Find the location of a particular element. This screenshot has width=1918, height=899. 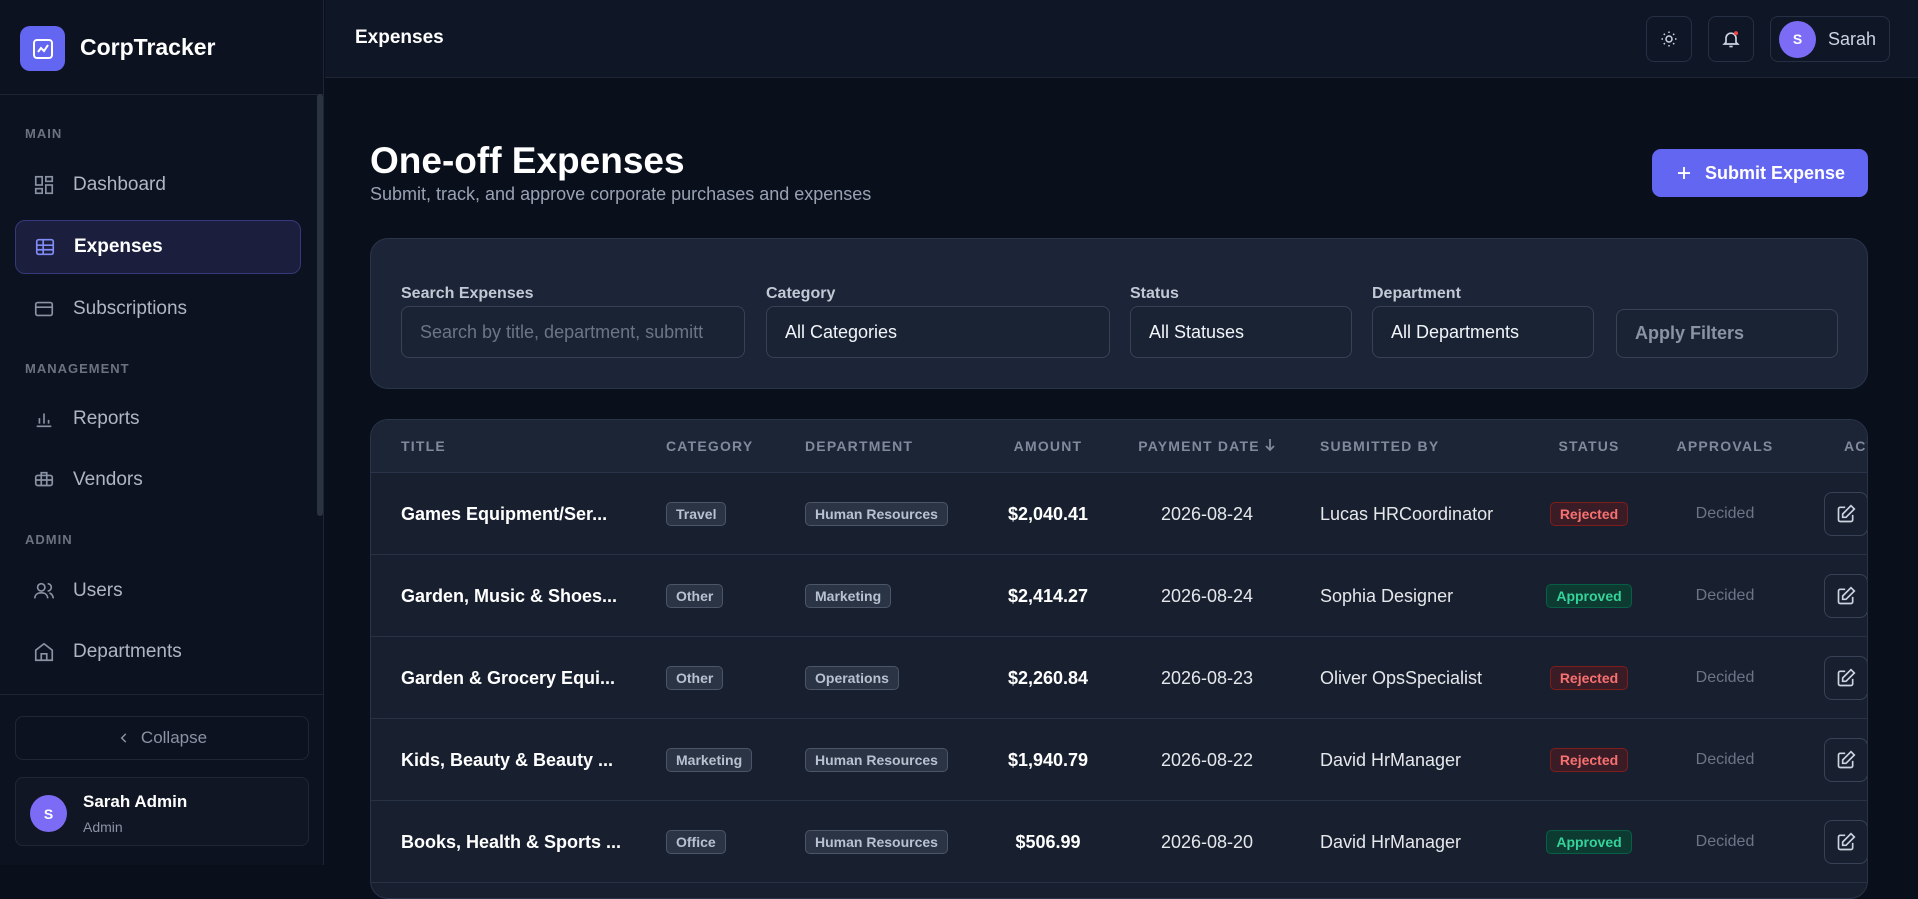

column-label: APPROVALS is located at coordinates (1725, 446).